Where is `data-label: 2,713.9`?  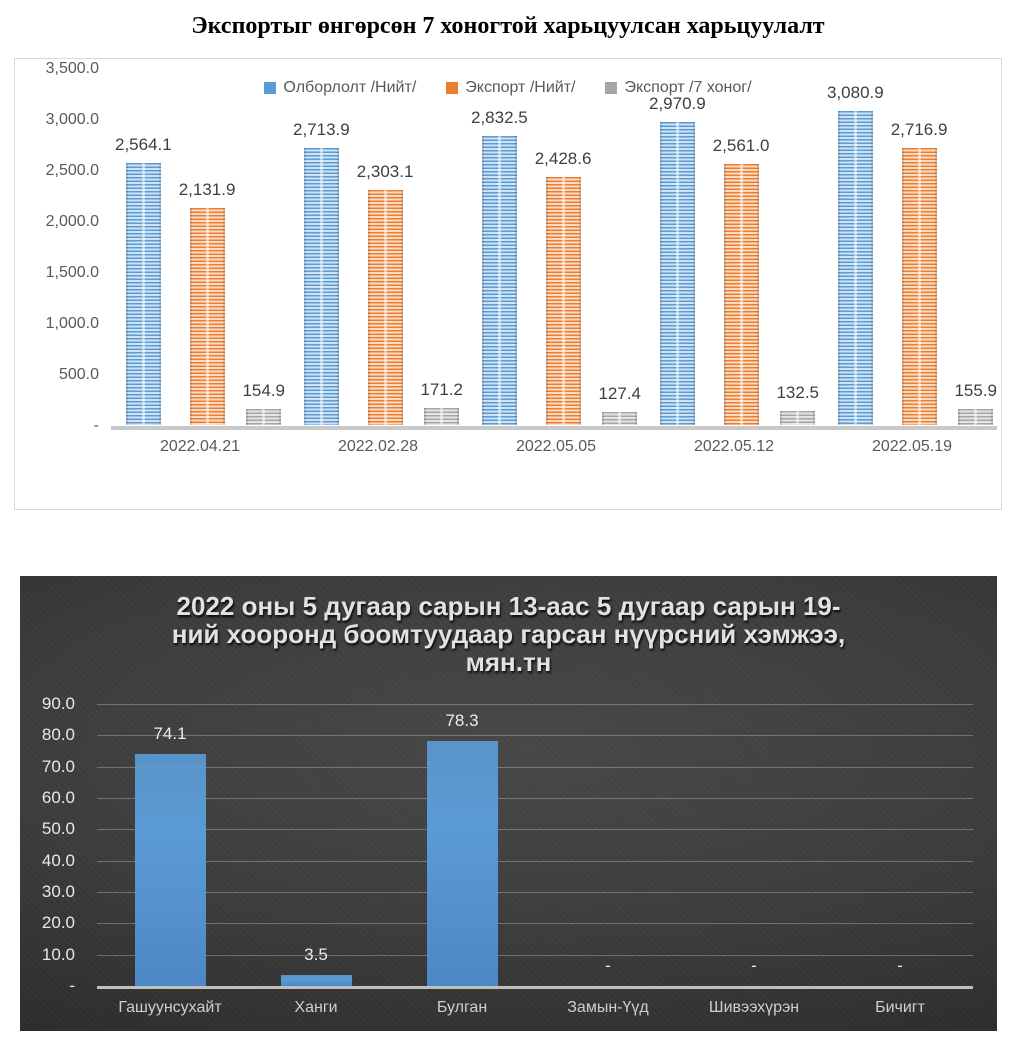 data-label: 2,713.9 is located at coordinates (321, 129).